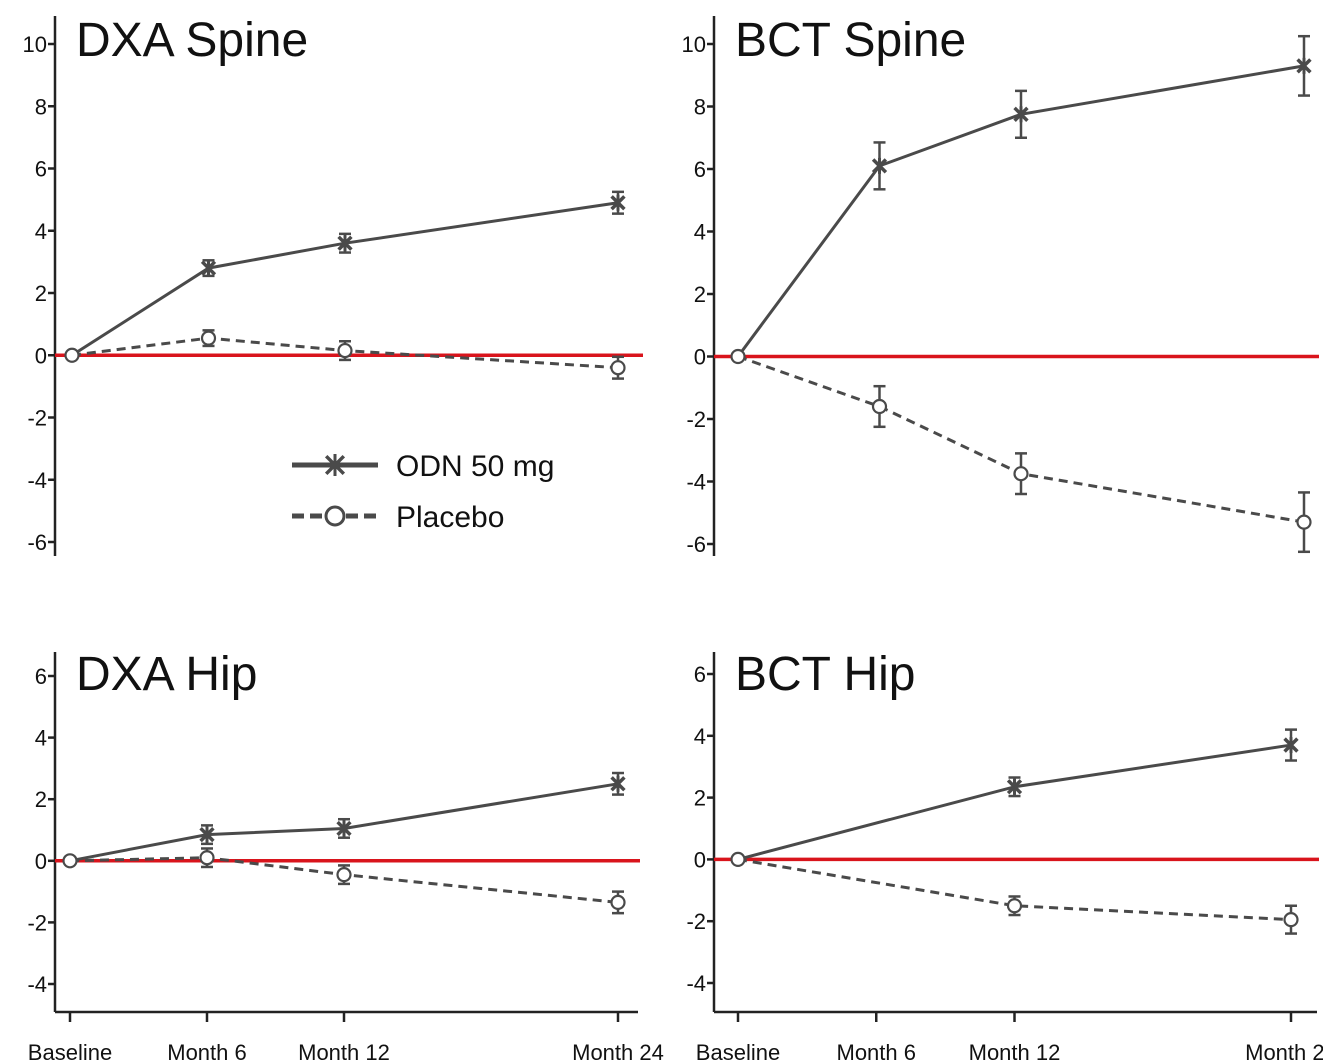 This screenshot has width=1323, height=1064. I want to click on legend-odn-asterisk, so click(335, 465).